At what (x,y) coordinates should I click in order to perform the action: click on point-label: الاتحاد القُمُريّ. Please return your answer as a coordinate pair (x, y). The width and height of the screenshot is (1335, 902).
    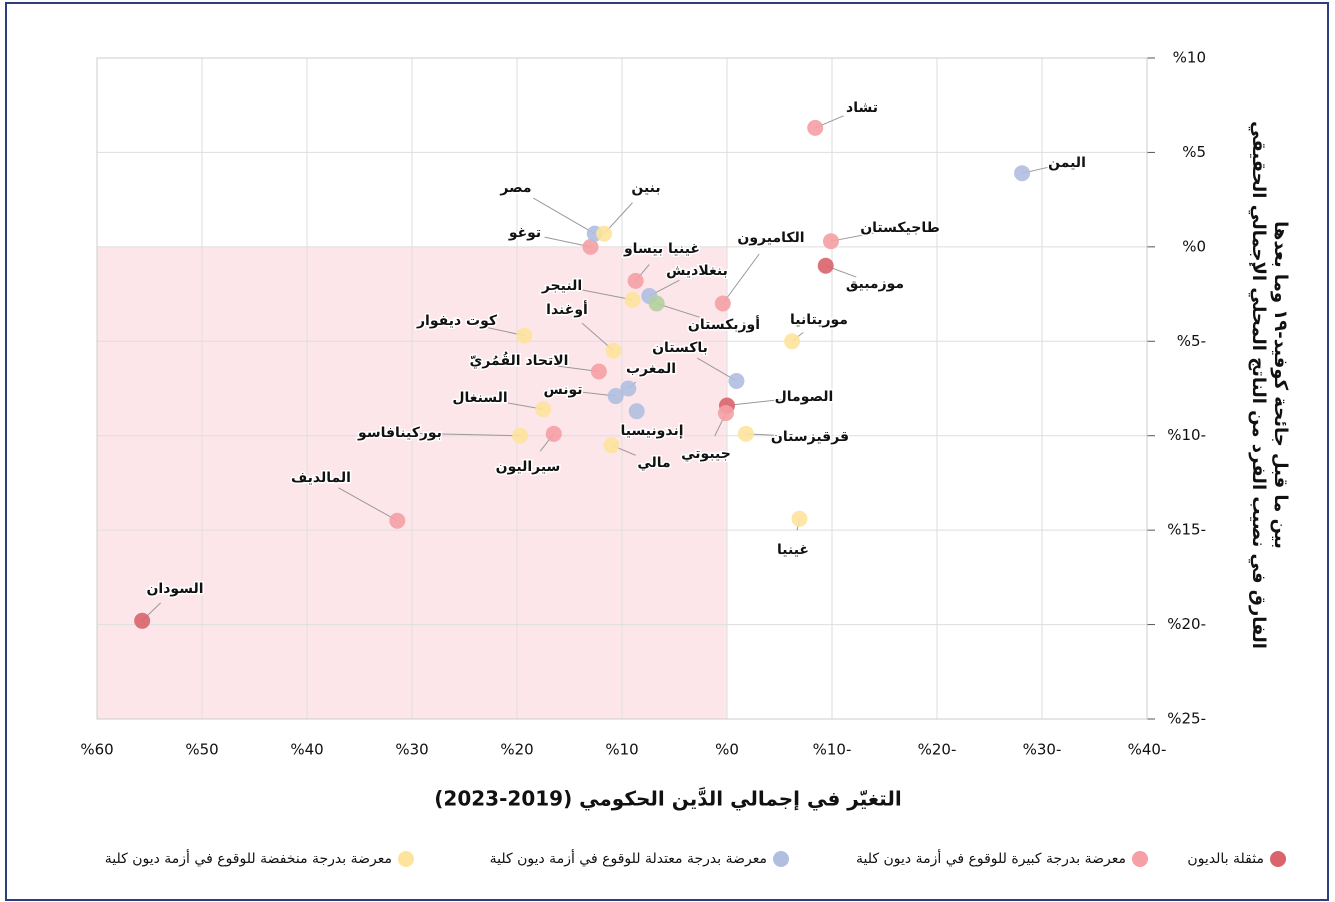
    Looking at the image, I should click on (519, 361).